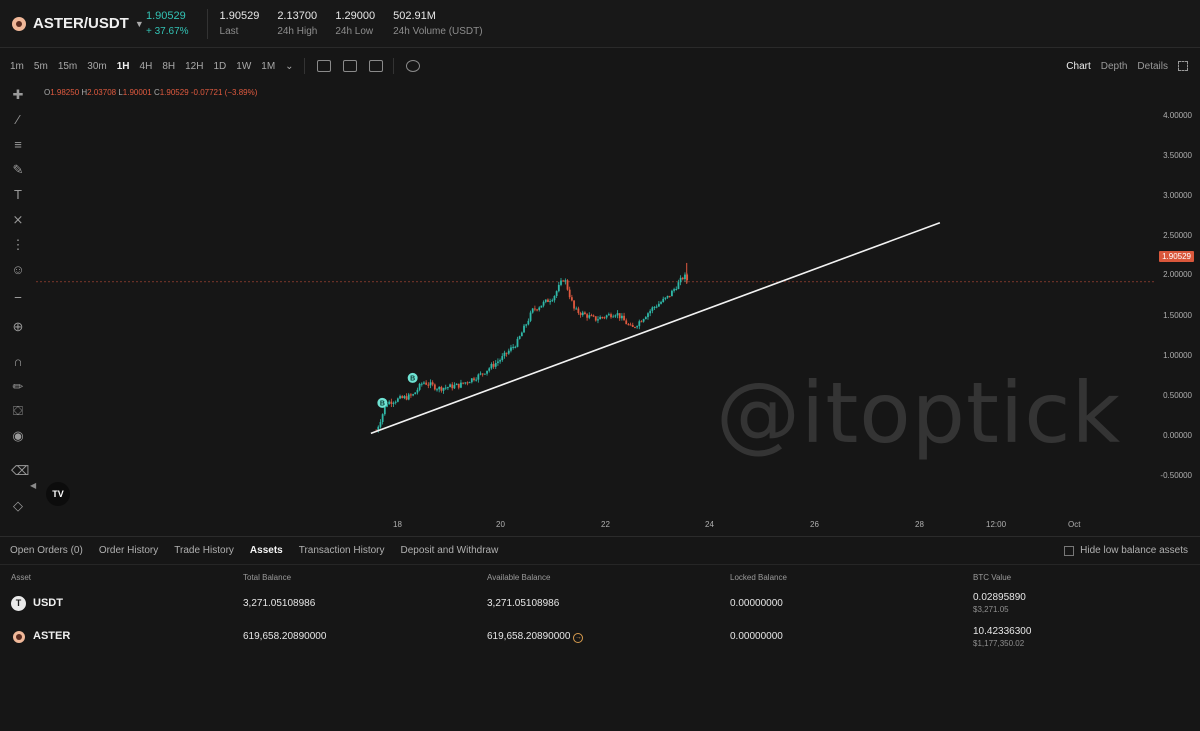  What do you see at coordinates (18, 144) in the screenshot?
I see `fib-lines-icon: ≡` at bounding box center [18, 144].